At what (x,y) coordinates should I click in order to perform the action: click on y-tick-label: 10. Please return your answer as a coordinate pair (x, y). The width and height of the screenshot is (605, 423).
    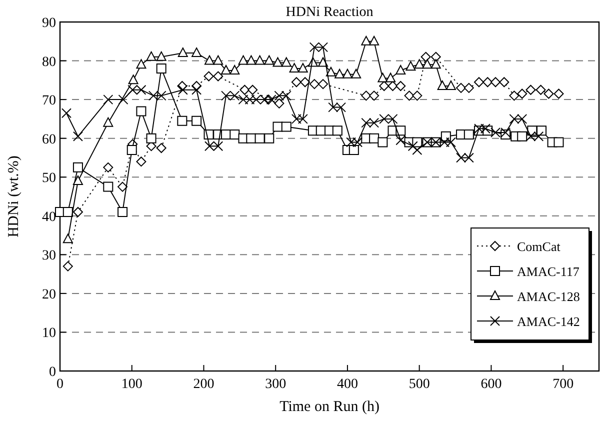
    Looking at the image, I should click on (49, 334).